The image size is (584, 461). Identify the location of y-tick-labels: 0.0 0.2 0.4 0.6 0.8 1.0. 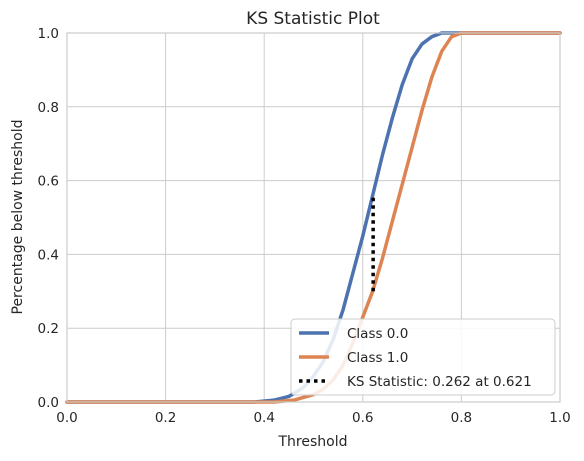
(48, 218).